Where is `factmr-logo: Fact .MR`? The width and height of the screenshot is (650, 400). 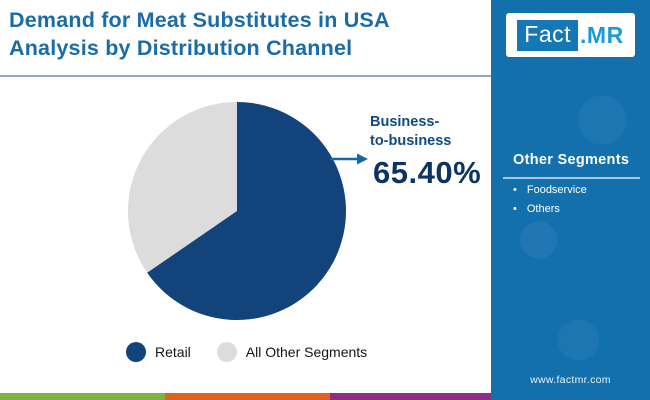
factmr-logo: Fact .MR is located at coordinates (570, 35).